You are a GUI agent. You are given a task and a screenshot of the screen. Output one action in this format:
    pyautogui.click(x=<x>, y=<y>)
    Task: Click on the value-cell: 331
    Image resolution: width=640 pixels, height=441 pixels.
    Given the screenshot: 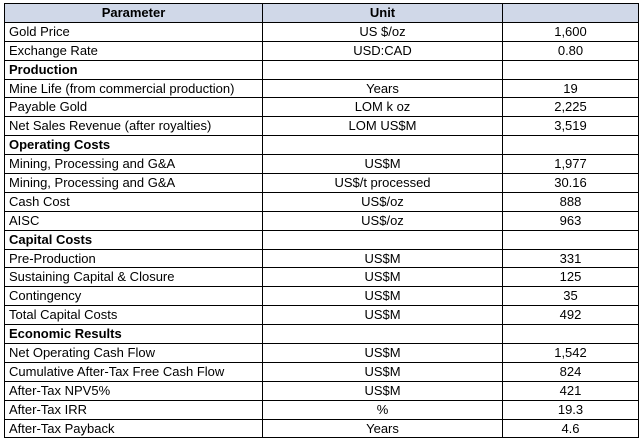 What is the action you would take?
    pyautogui.click(x=570, y=258)
    